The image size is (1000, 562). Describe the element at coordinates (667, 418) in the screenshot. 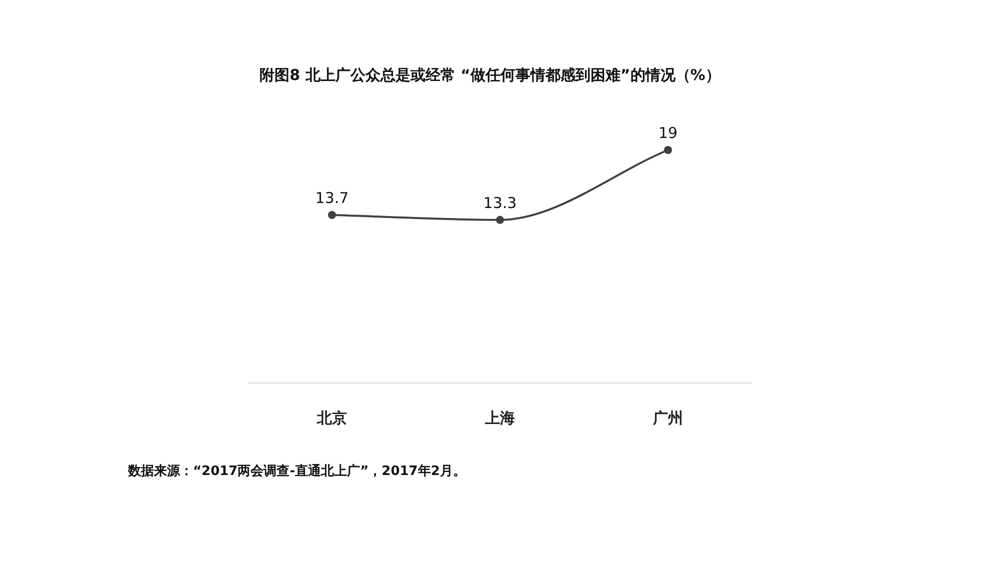

I see `x-tick-label: 广州` at that location.